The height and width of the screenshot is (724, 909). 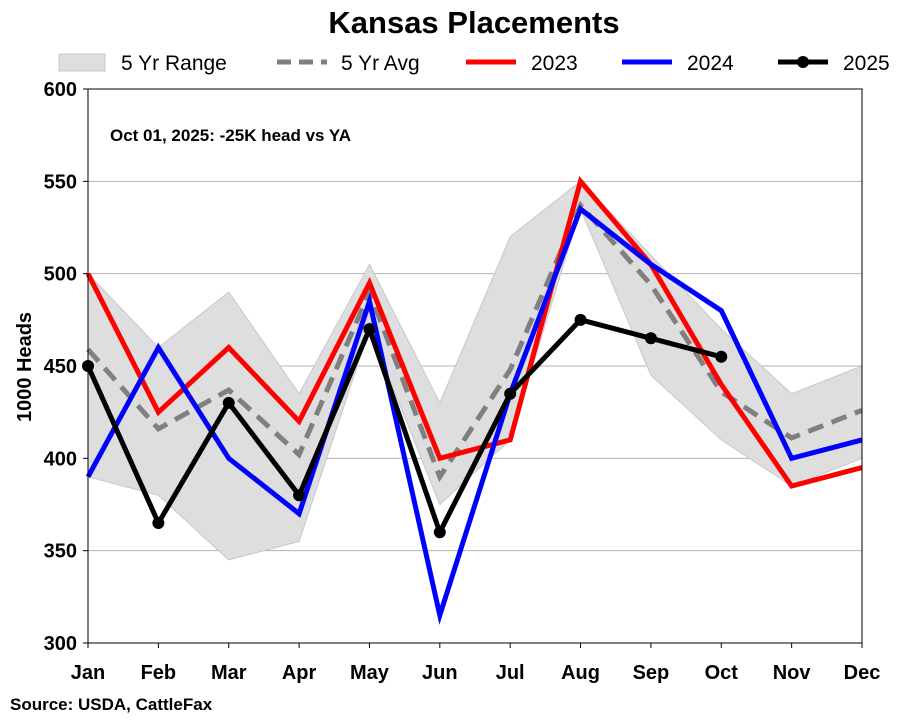 What do you see at coordinates (710, 63) in the screenshot?
I see `legend-label-2024: 2024` at bounding box center [710, 63].